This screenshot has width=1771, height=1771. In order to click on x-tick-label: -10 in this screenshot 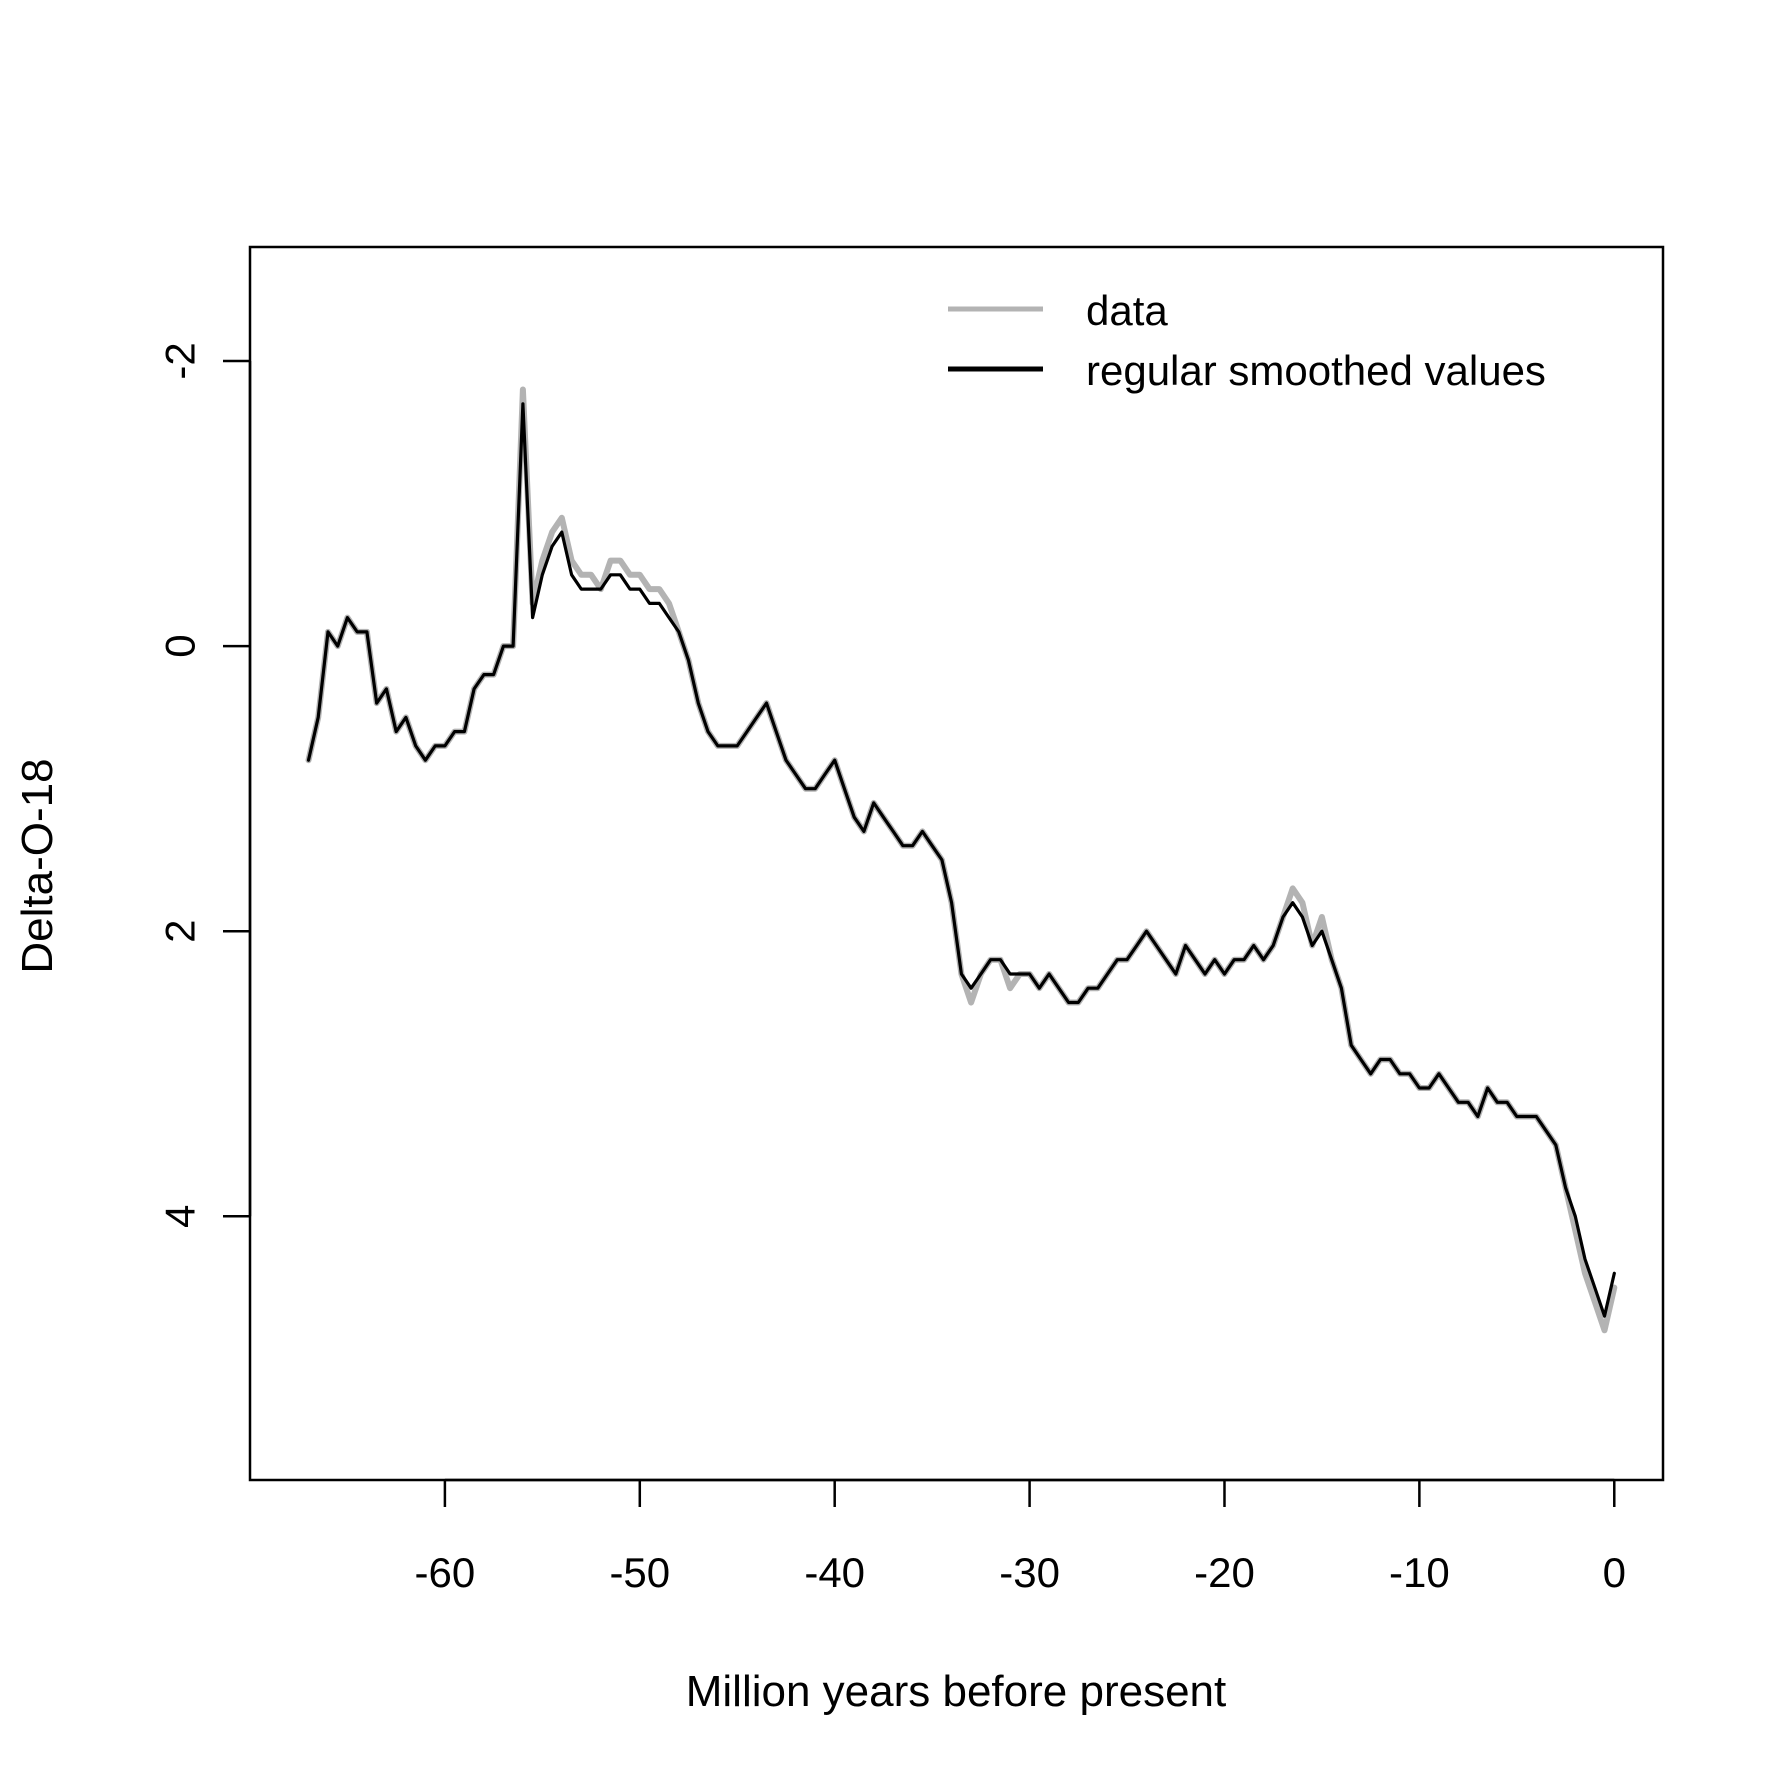, I will do `click(1419, 1572)`.